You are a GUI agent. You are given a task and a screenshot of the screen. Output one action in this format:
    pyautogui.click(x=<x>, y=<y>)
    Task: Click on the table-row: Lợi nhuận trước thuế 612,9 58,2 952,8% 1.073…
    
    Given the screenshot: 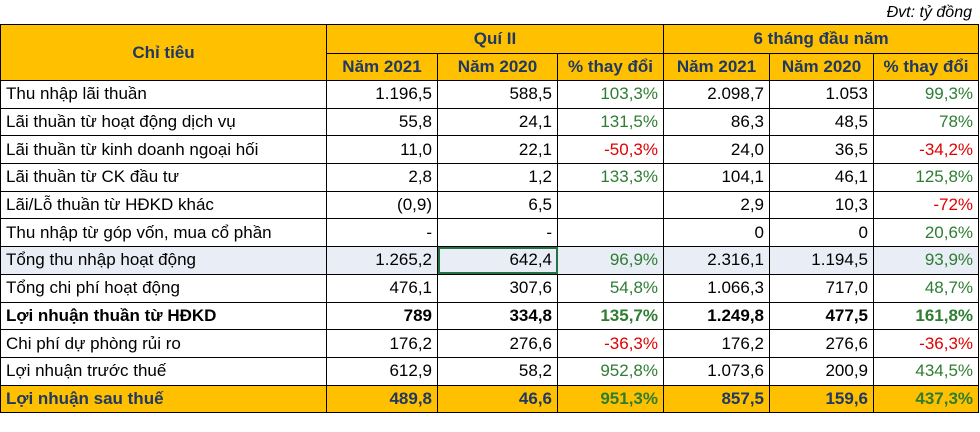 What is the action you would take?
    pyautogui.click(x=490, y=371)
    